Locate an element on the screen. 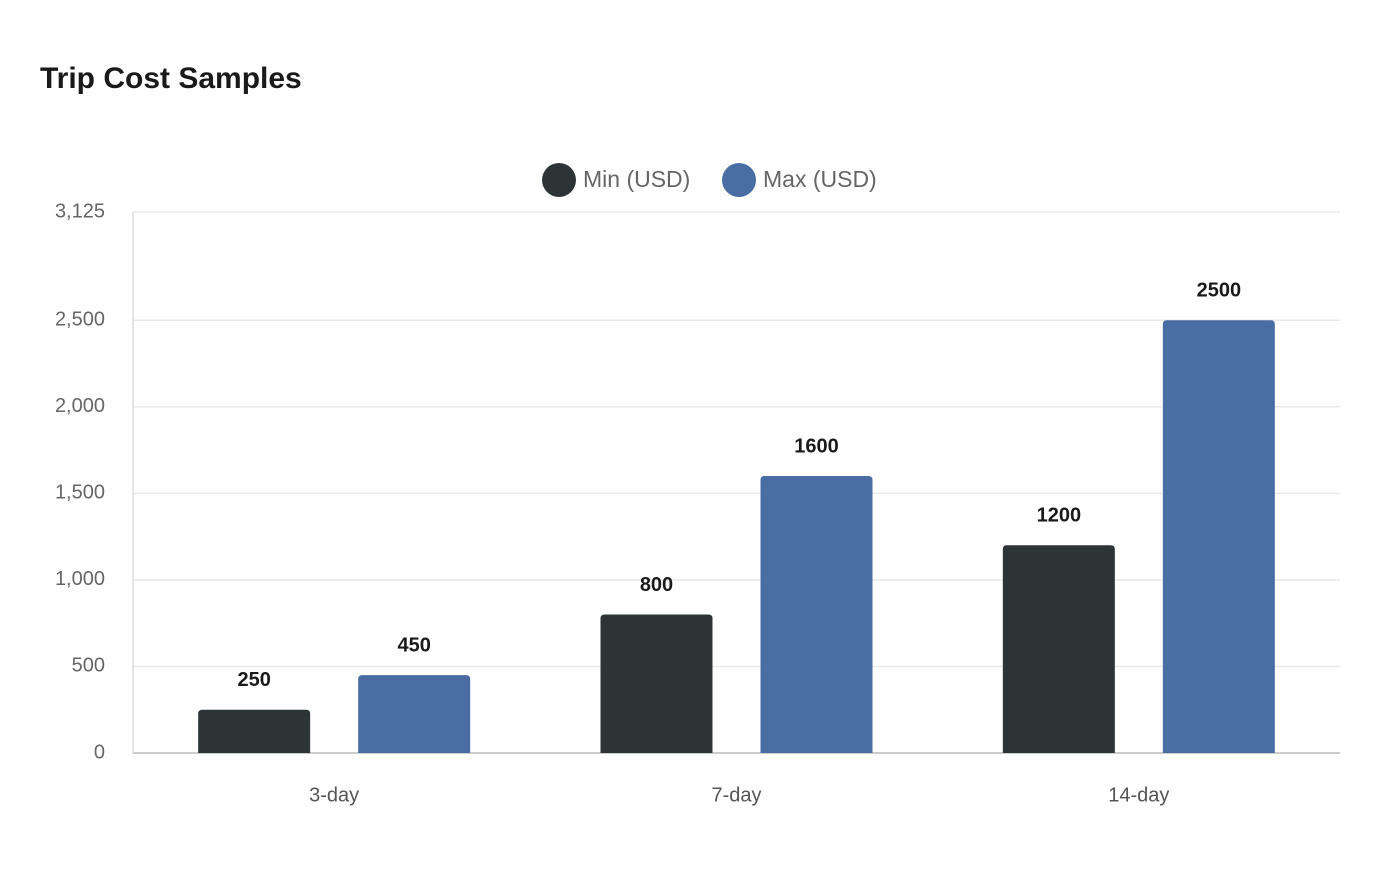 The image size is (1400, 880). y-tick-label: 3,125 is located at coordinates (80, 211).